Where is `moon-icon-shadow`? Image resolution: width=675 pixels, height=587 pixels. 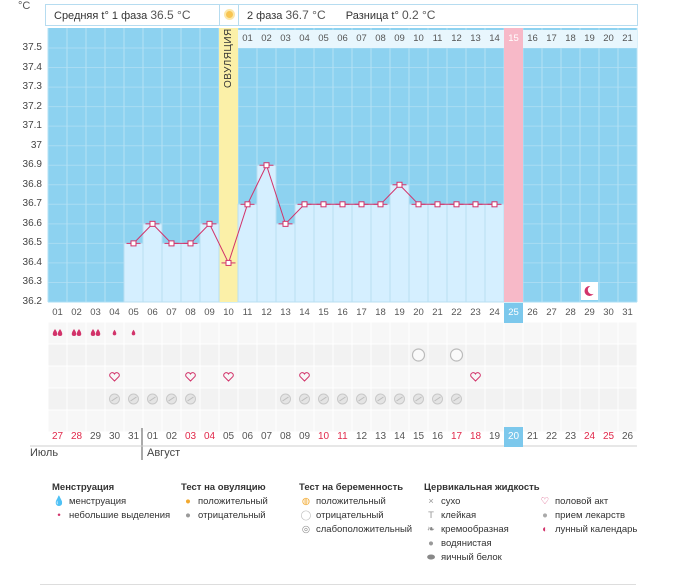
moon-icon-shadow is located at coordinates (592, 290).